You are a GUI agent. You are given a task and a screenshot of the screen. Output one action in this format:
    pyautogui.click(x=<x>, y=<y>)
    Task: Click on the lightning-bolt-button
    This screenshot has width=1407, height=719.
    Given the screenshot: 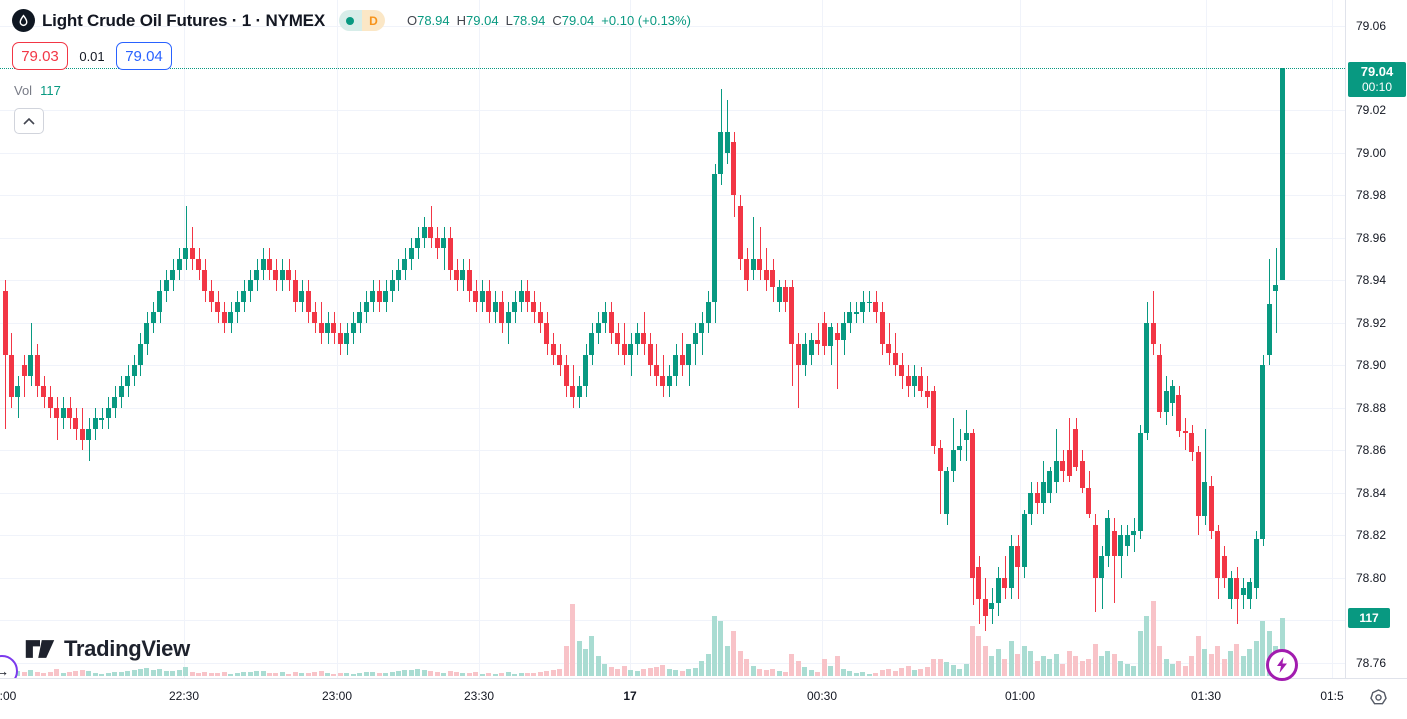 What is the action you would take?
    pyautogui.click(x=1282, y=665)
    